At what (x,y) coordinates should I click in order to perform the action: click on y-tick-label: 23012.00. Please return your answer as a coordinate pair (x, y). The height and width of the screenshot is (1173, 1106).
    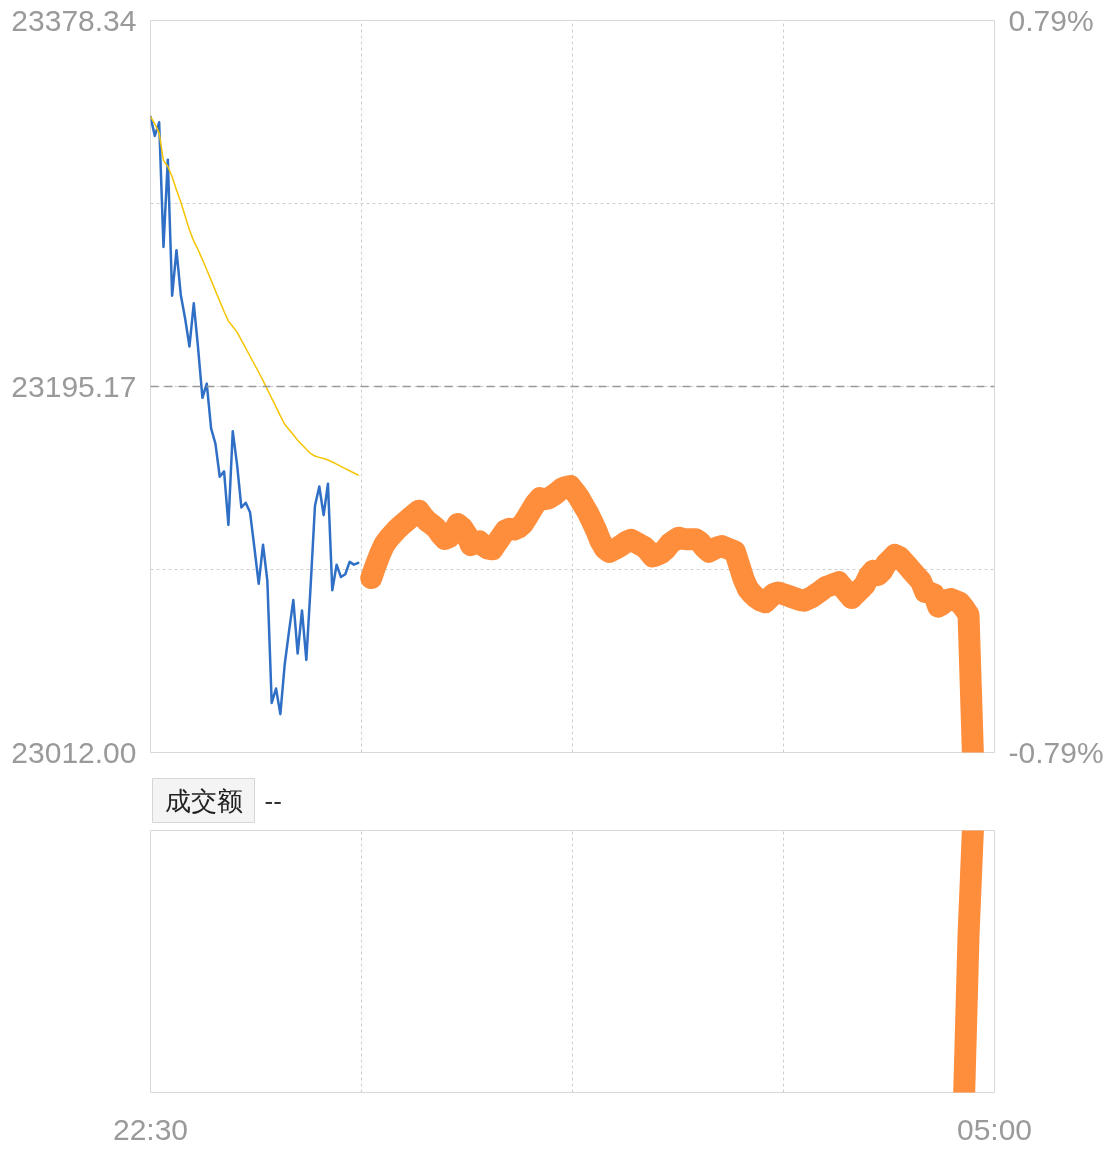
    Looking at the image, I should click on (74, 752).